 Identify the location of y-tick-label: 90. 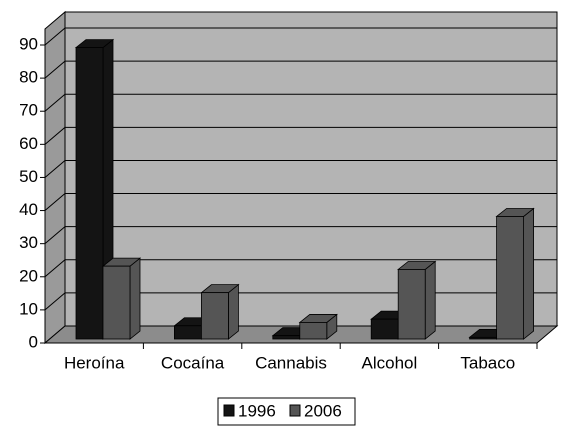
(28, 43).